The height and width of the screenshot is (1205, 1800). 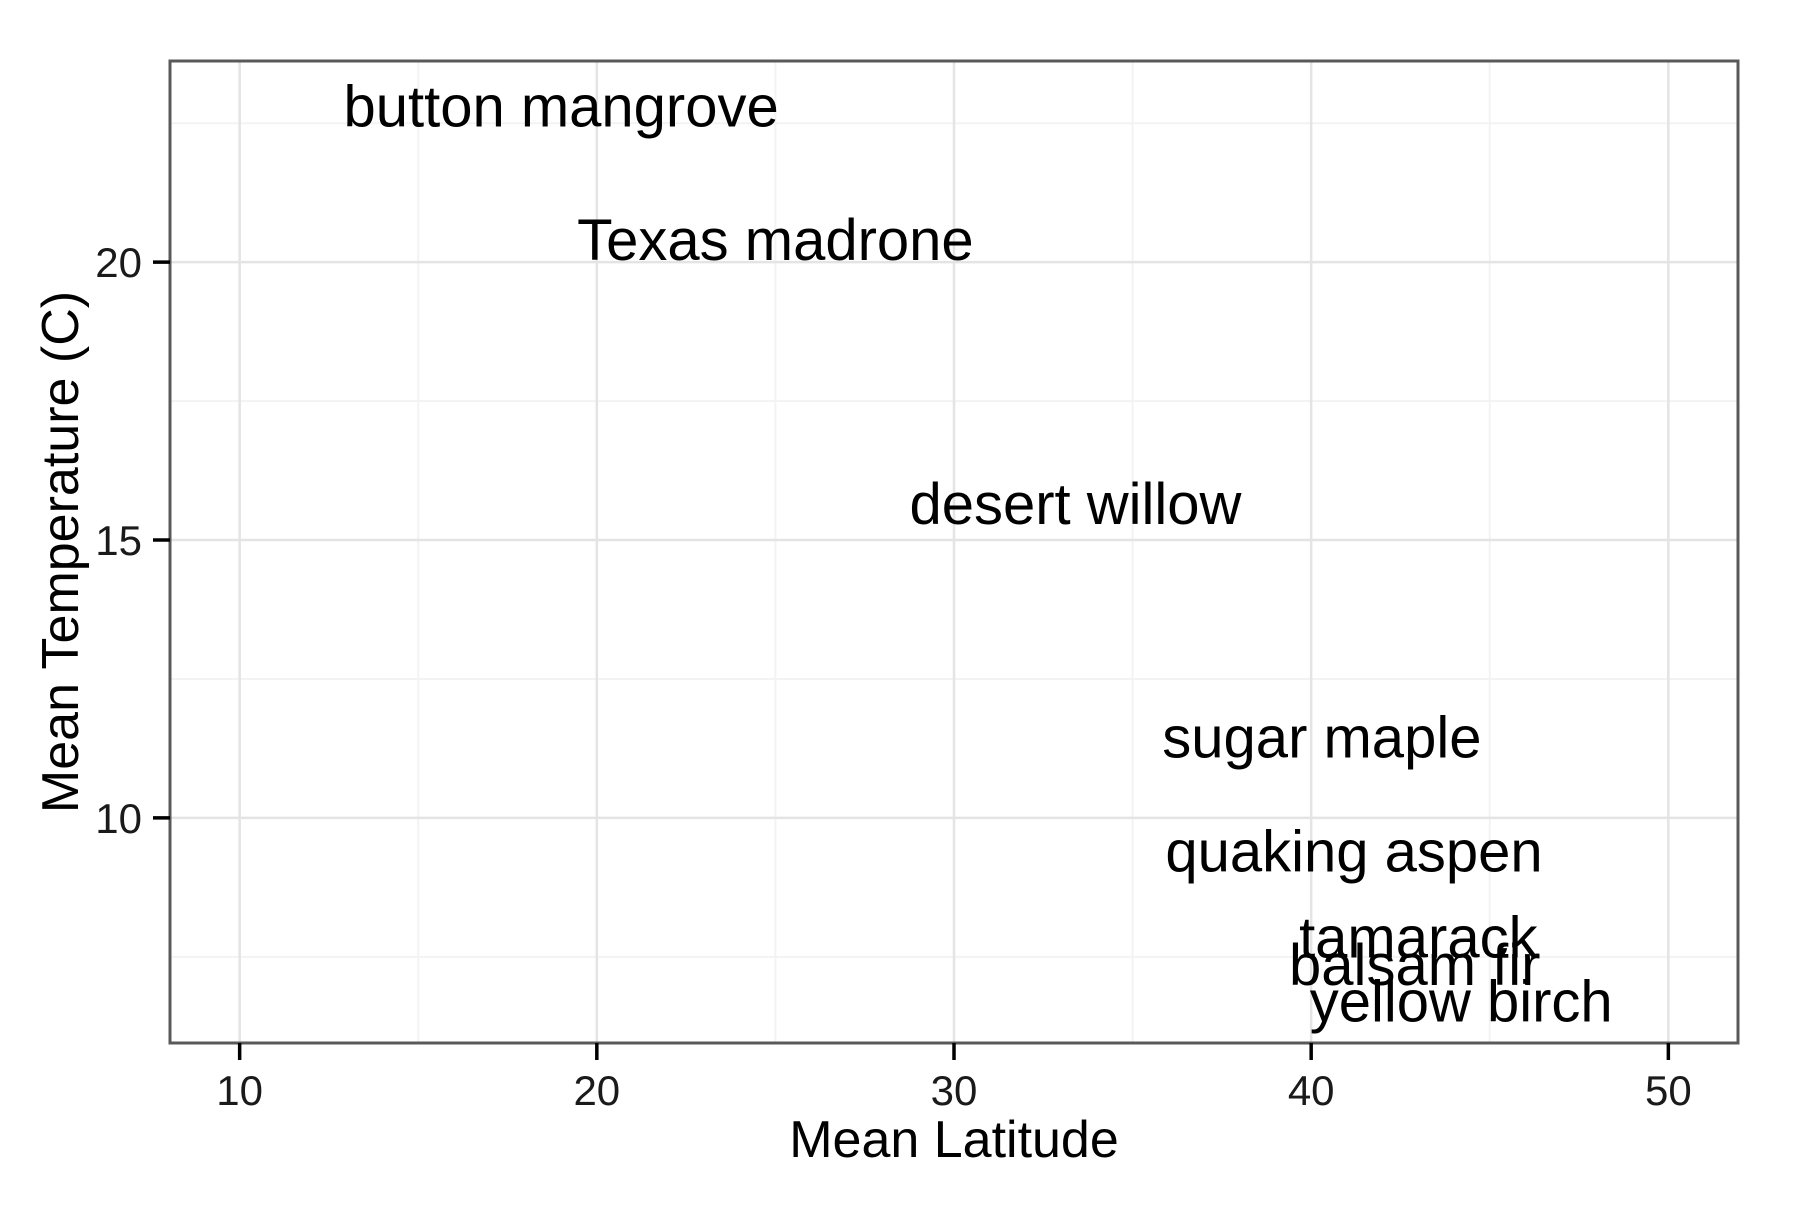 I want to click on x-axis-tick-label: 30, so click(x=954, y=1090).